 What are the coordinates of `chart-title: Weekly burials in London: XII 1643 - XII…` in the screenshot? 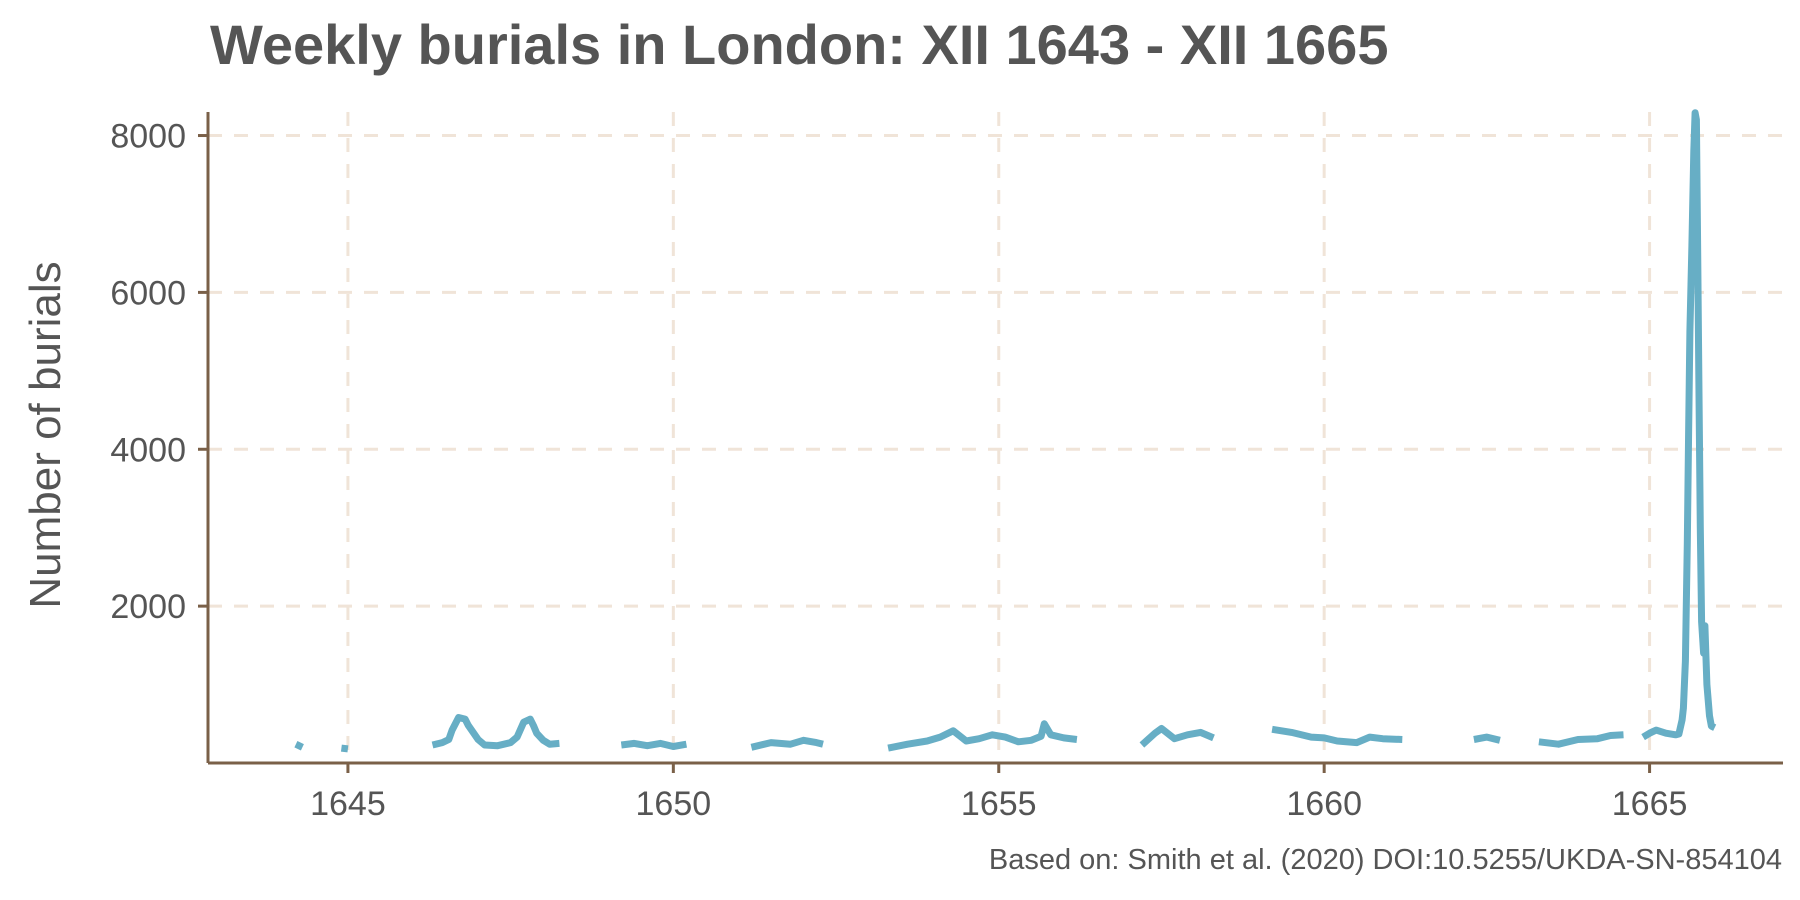 It's located at (799, 44).